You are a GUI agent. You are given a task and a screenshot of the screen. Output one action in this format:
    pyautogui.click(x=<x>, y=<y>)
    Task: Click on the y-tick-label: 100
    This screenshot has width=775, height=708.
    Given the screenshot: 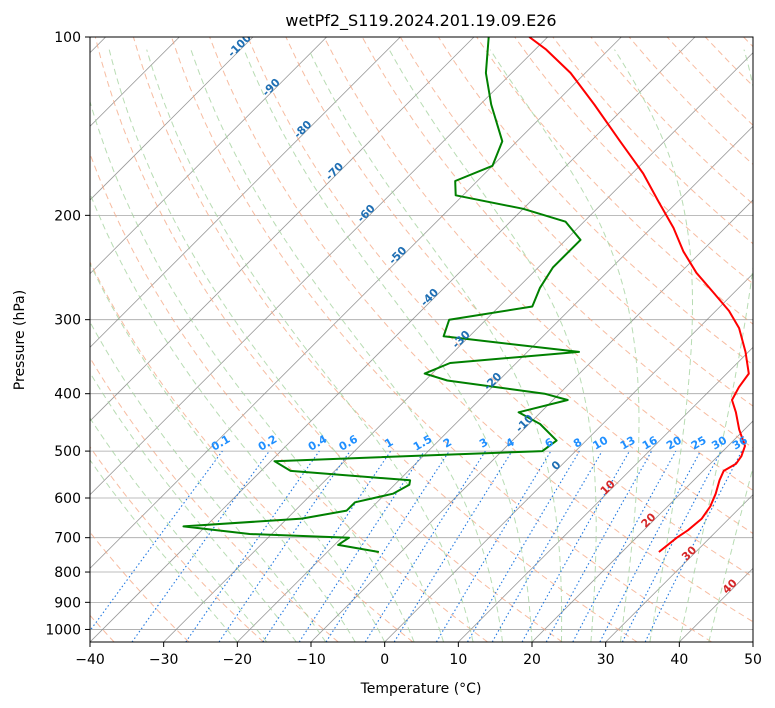 What is the action you would take?
    pyautogui.click(x=67, y=38)
    